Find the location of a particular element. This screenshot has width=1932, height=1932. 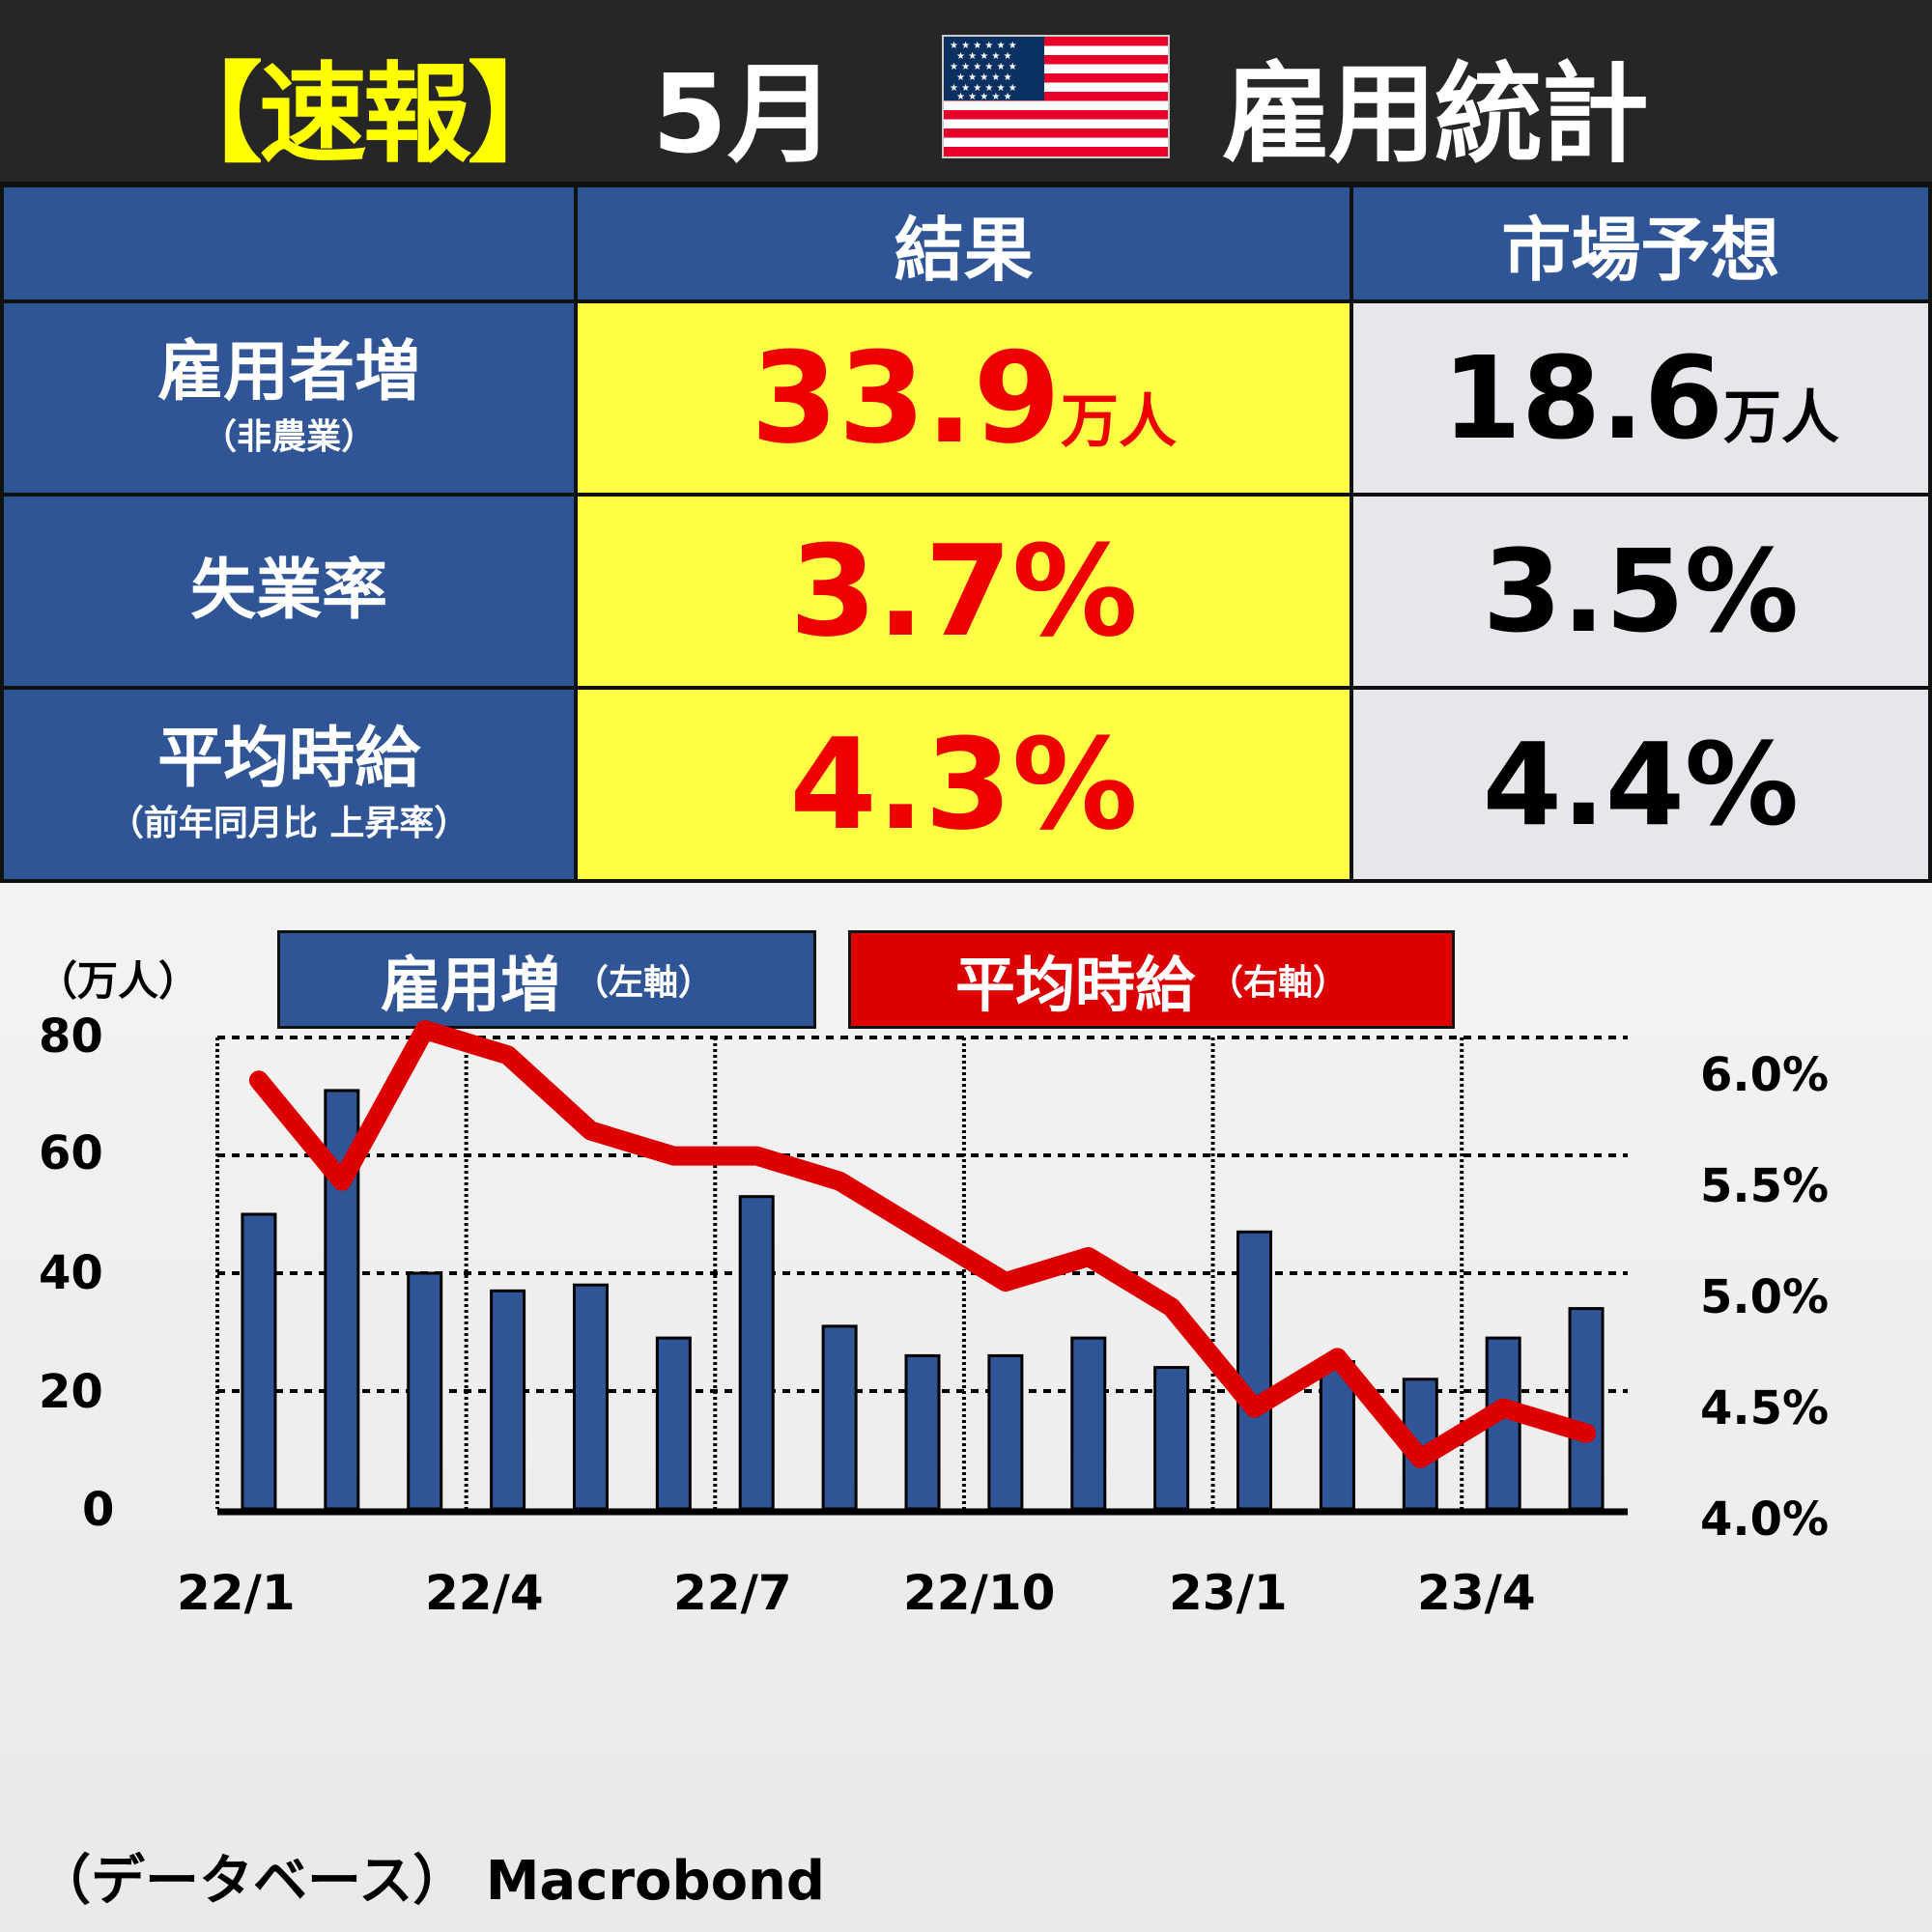

bar-22/8 is located at coordinates (839, 1417).